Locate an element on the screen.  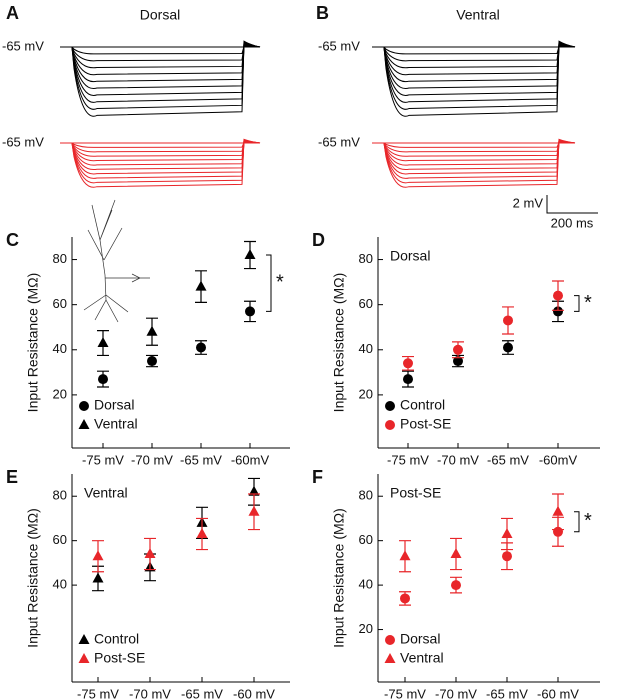
x-tick-label: -60 mV is located at coordinates (254, 692).